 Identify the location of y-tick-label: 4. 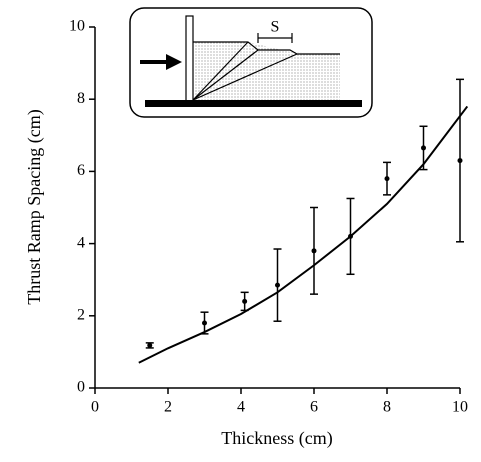
(81, 242).